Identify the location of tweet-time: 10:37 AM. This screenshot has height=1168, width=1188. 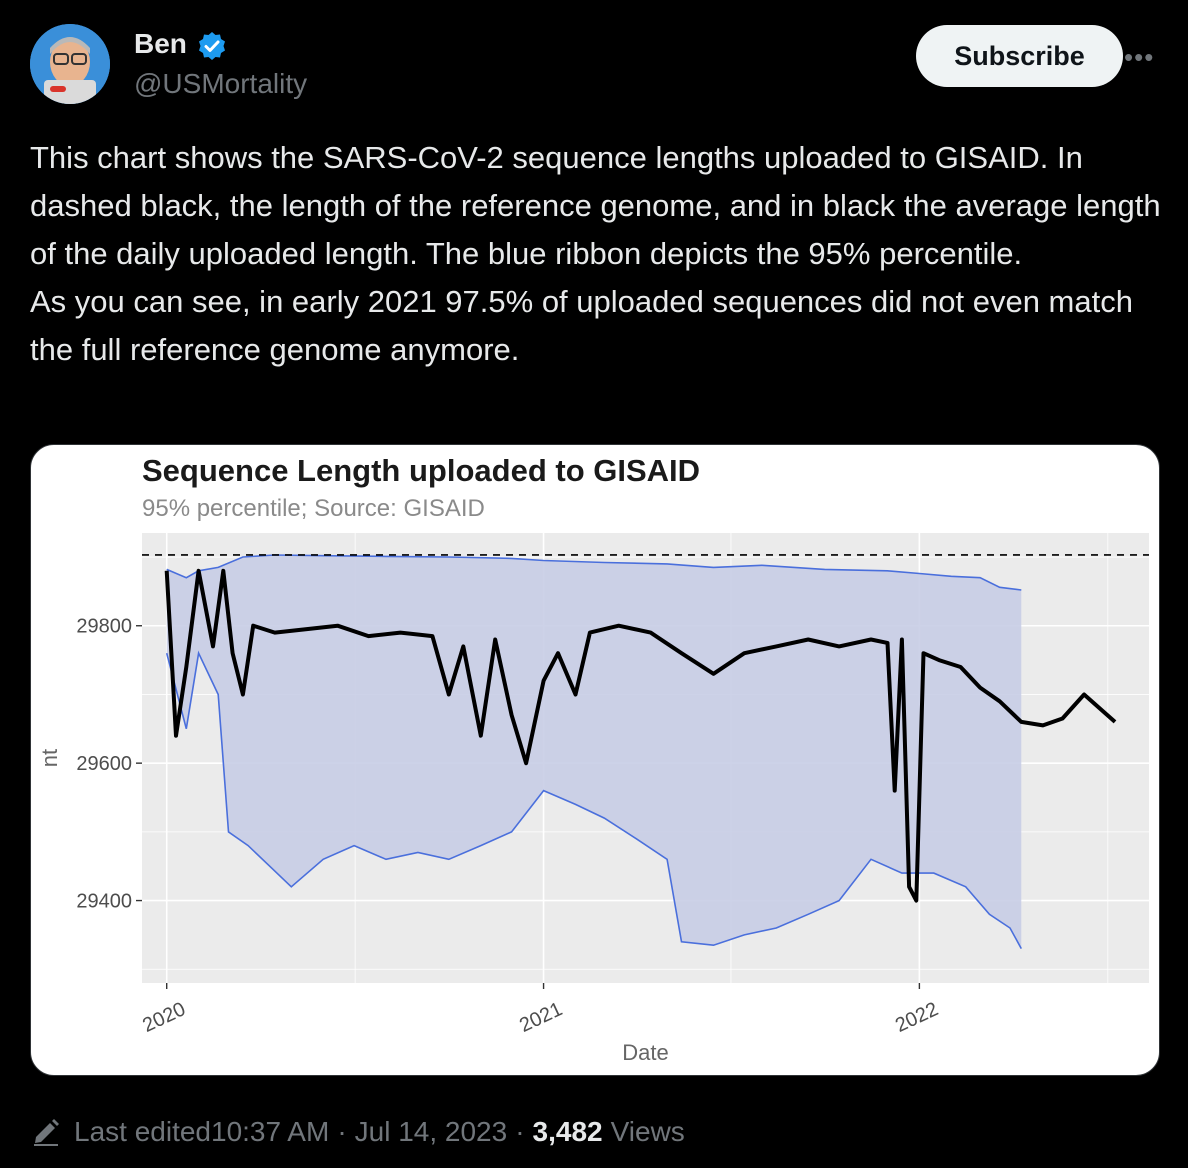
(270, 1131).